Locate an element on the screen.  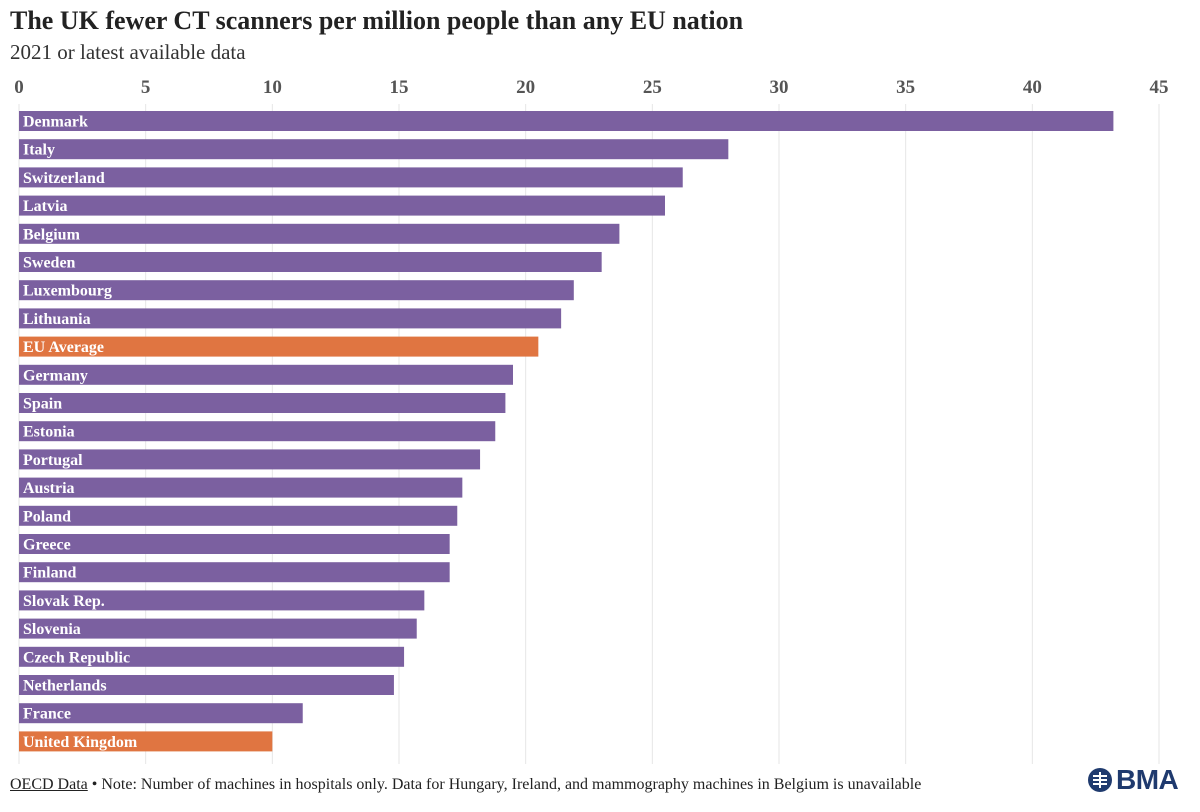
bar-label: United Kingdom is located at coordinates (80, 742).